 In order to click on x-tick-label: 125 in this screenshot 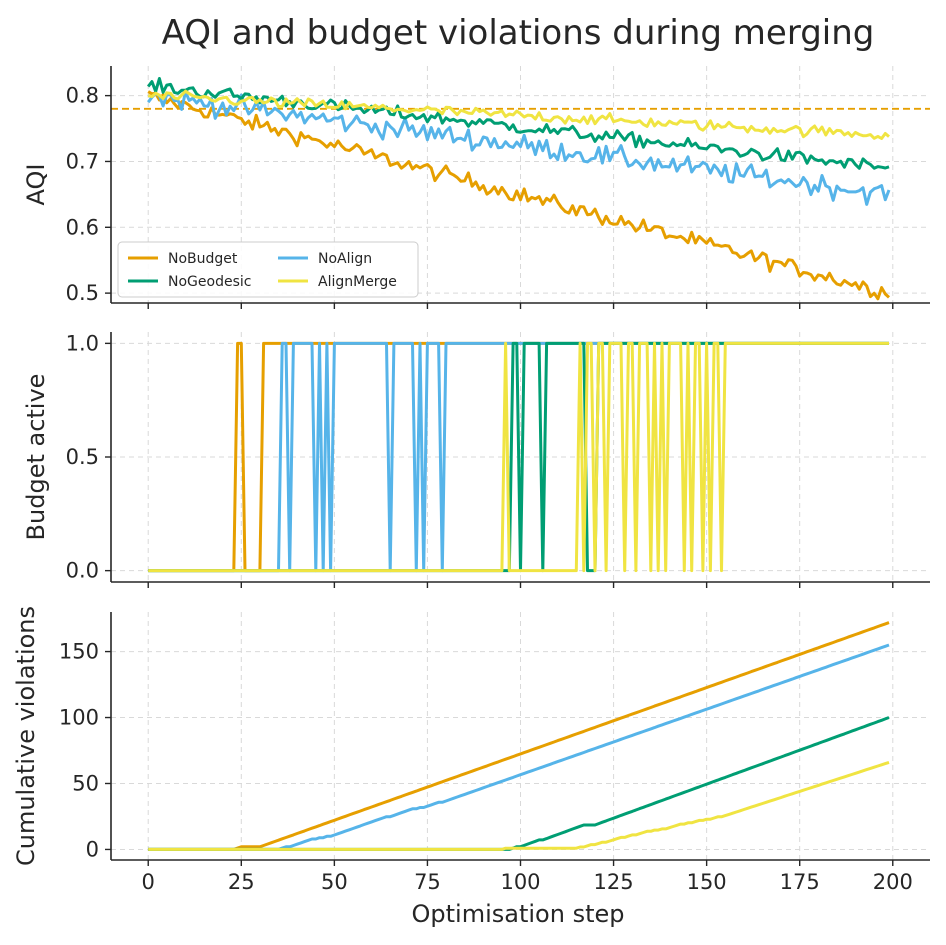, I will do `click(614, 882)`.